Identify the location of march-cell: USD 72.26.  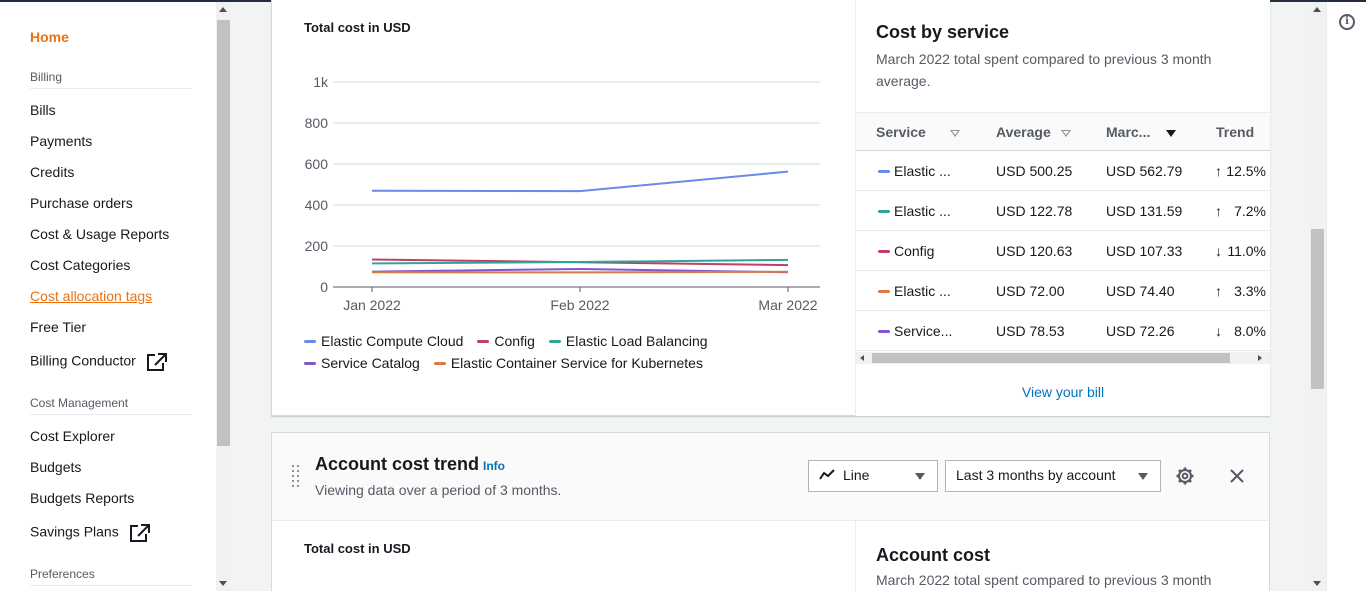
(1140, 331).